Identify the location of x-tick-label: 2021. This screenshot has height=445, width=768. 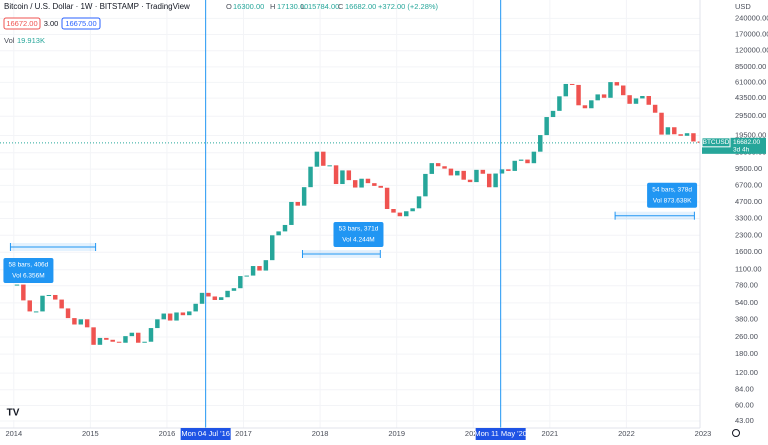
(549, 433).